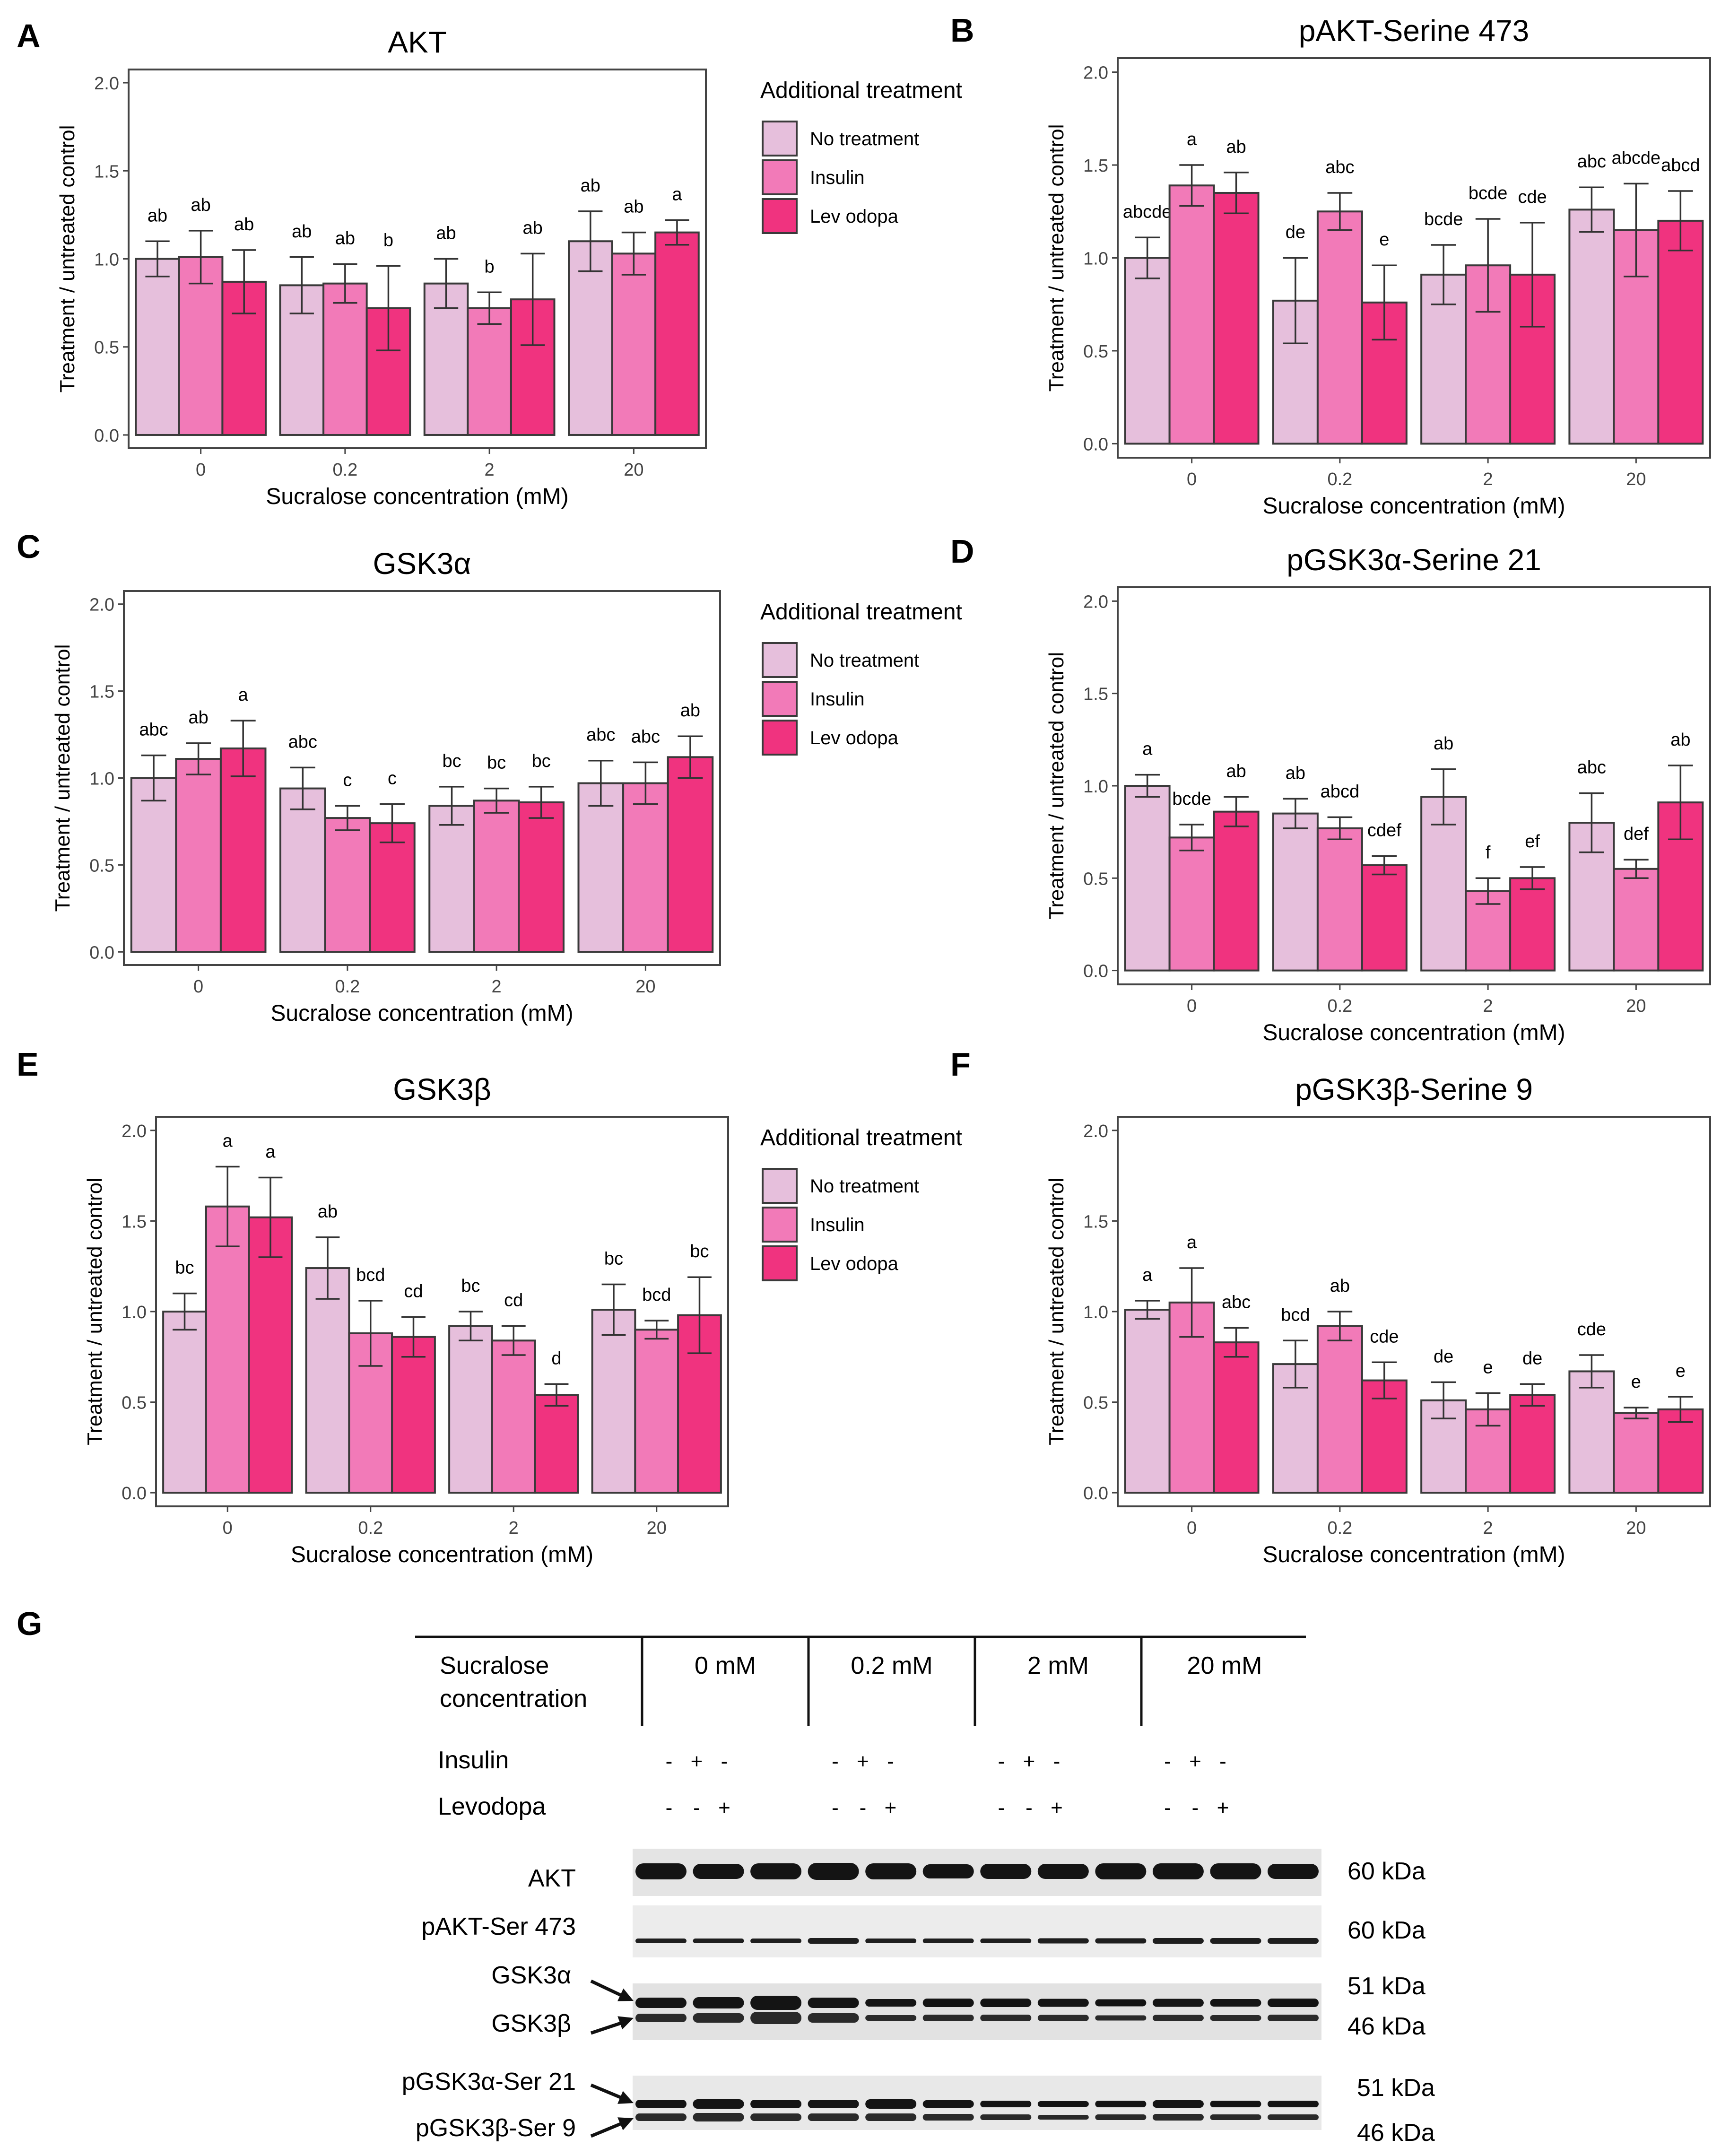 The image size is (1721, 2156). What do you see at coordinates (473, 1760) in the screenshot?
I see `treatment-label: Insulin` at bounding box center [473, 1760].